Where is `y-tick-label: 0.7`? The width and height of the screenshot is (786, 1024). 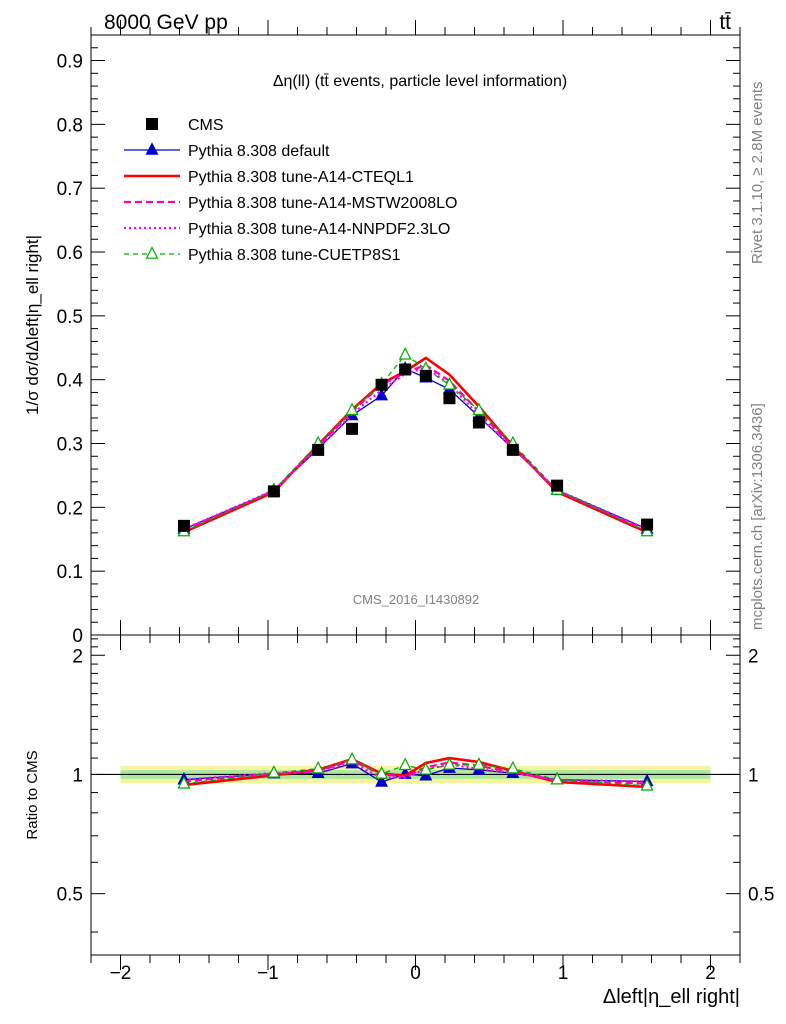 y-tick-label: 0.7 is located at coordinates (70, 189).